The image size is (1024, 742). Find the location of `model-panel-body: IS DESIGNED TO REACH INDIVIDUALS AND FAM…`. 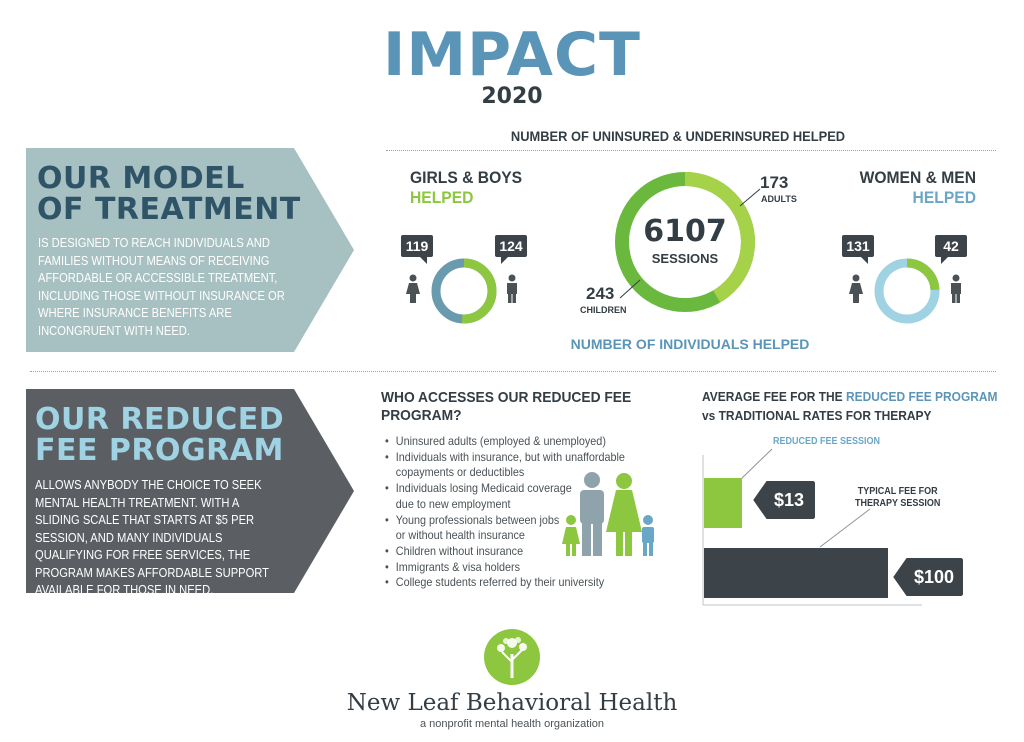

model-panel-body: IS DESIGNED TO REACH INDIVIDUALS AND FAM… is located at coordinates (161, 286).